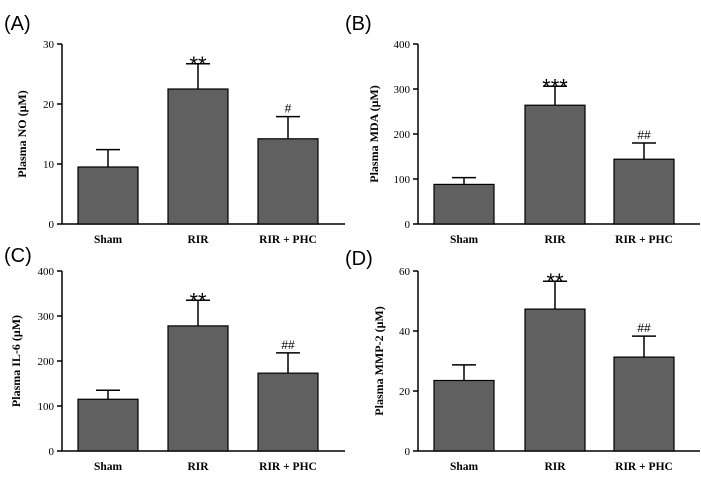 Image resolution: width=701 pixels, height=480 pixels. Describe the element at coordinates (46, 272) in the screenshot. I see `panel-c-ytick-label-4: 400` at that location.